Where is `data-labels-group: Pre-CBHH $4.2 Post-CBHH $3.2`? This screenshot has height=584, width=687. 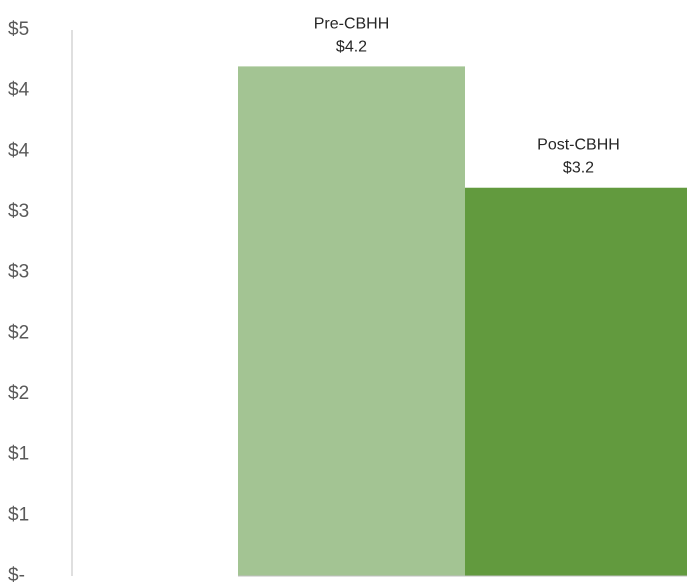
data-labels-group: Pre-CBHH $4.2 Post-CBHH $3.2 is located at coordinates (467, 95).